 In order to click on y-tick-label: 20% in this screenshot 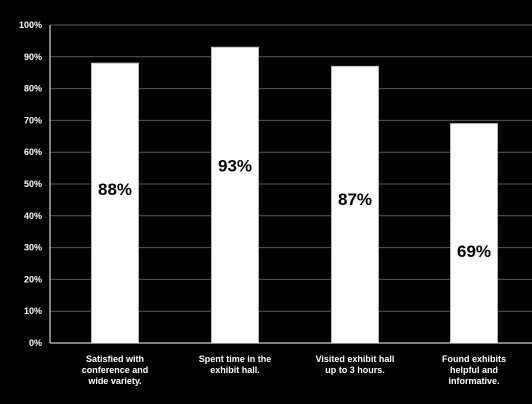, I will do `click(33, 279)`.